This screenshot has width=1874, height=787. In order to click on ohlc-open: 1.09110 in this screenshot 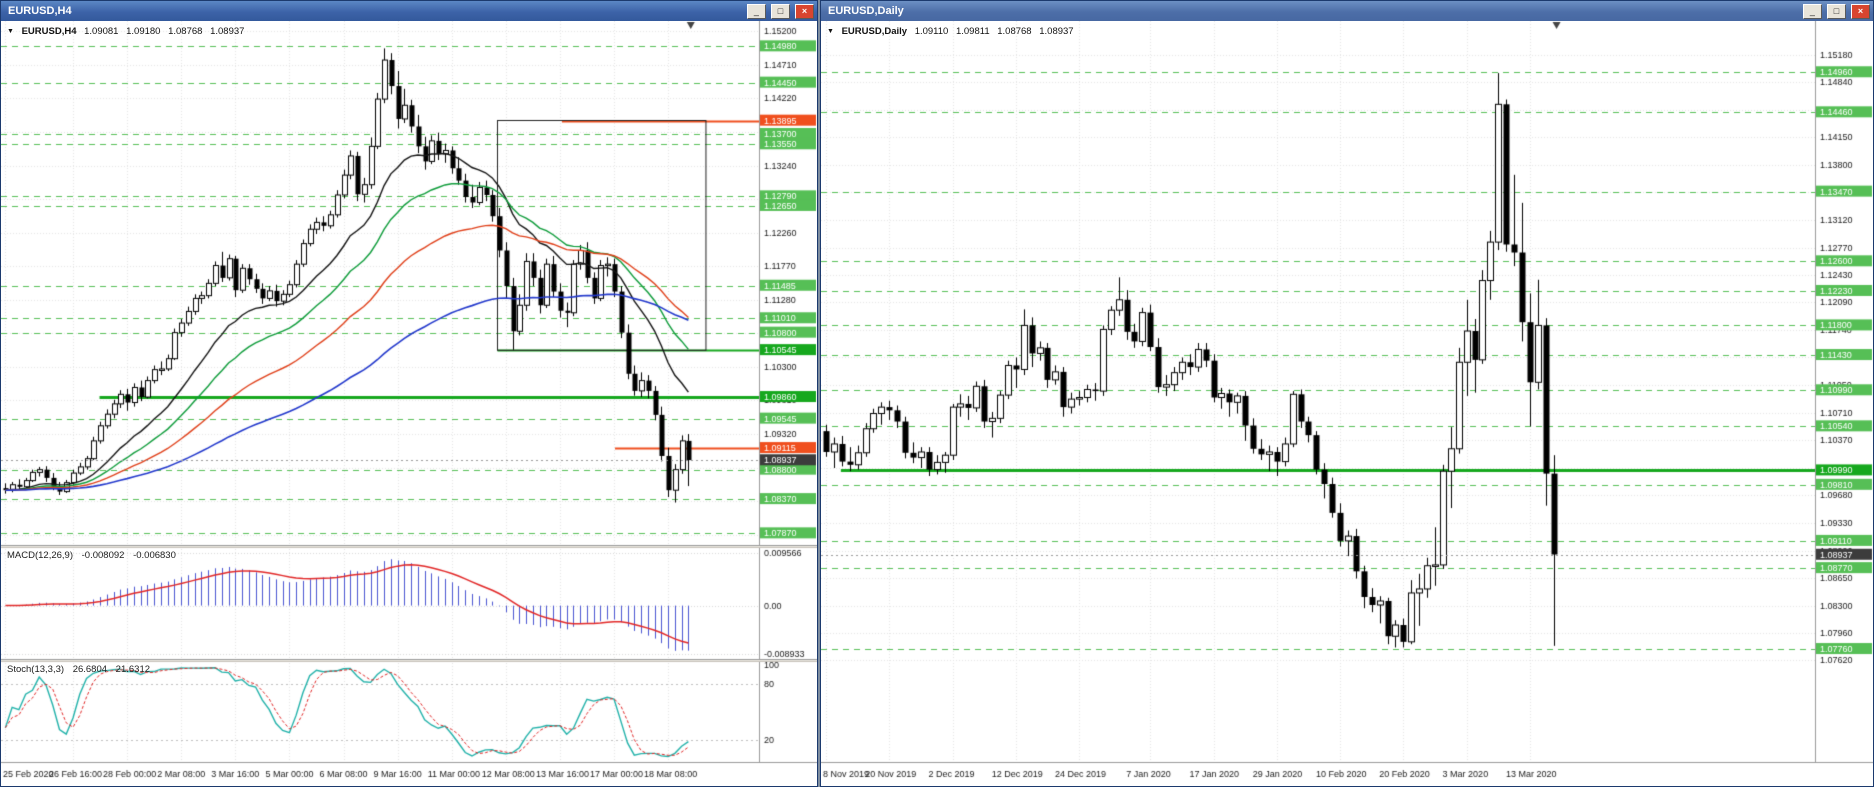, I will do `click(931, 31)`.